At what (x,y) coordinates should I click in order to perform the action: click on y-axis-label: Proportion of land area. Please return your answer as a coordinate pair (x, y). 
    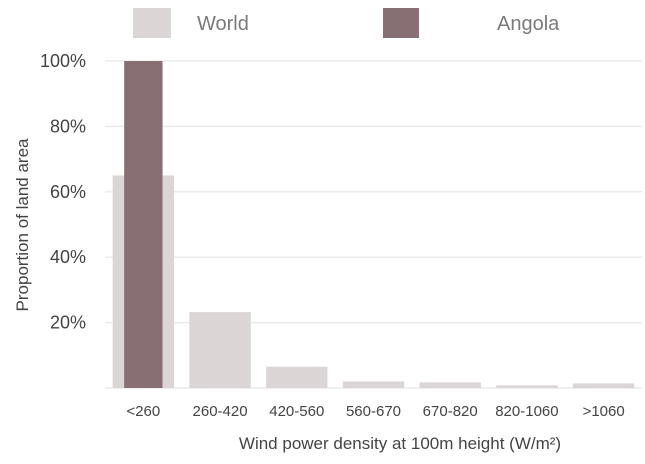
    Looking at the image, I should click on (22, 224).